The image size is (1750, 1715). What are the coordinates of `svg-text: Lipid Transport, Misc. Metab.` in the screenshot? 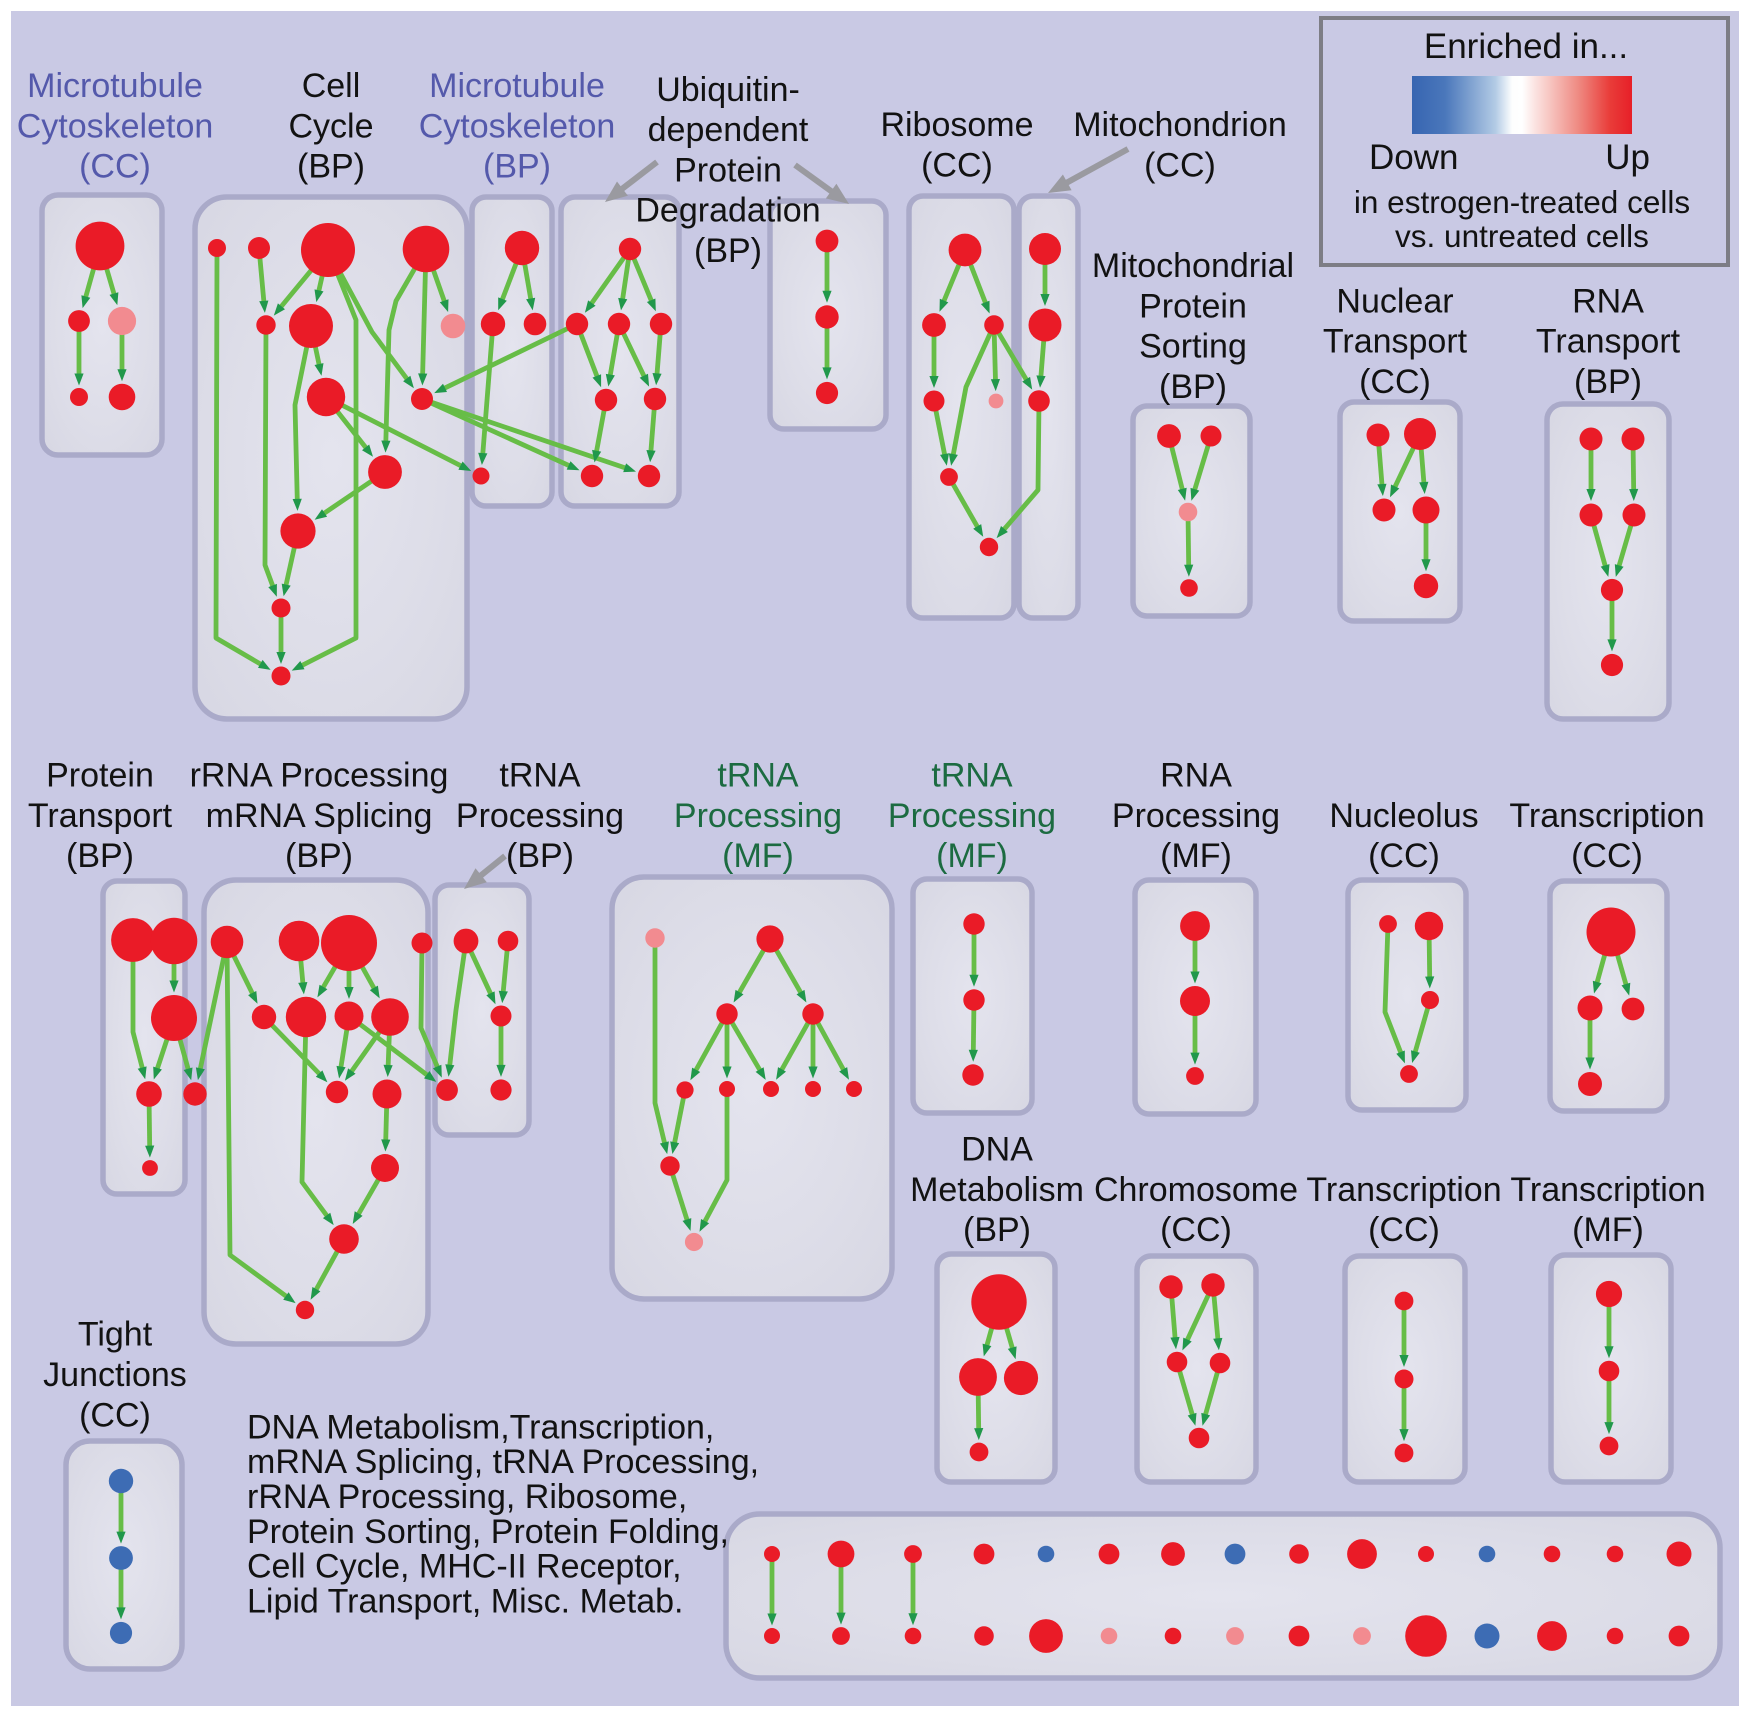 It's located at (465, 1601).